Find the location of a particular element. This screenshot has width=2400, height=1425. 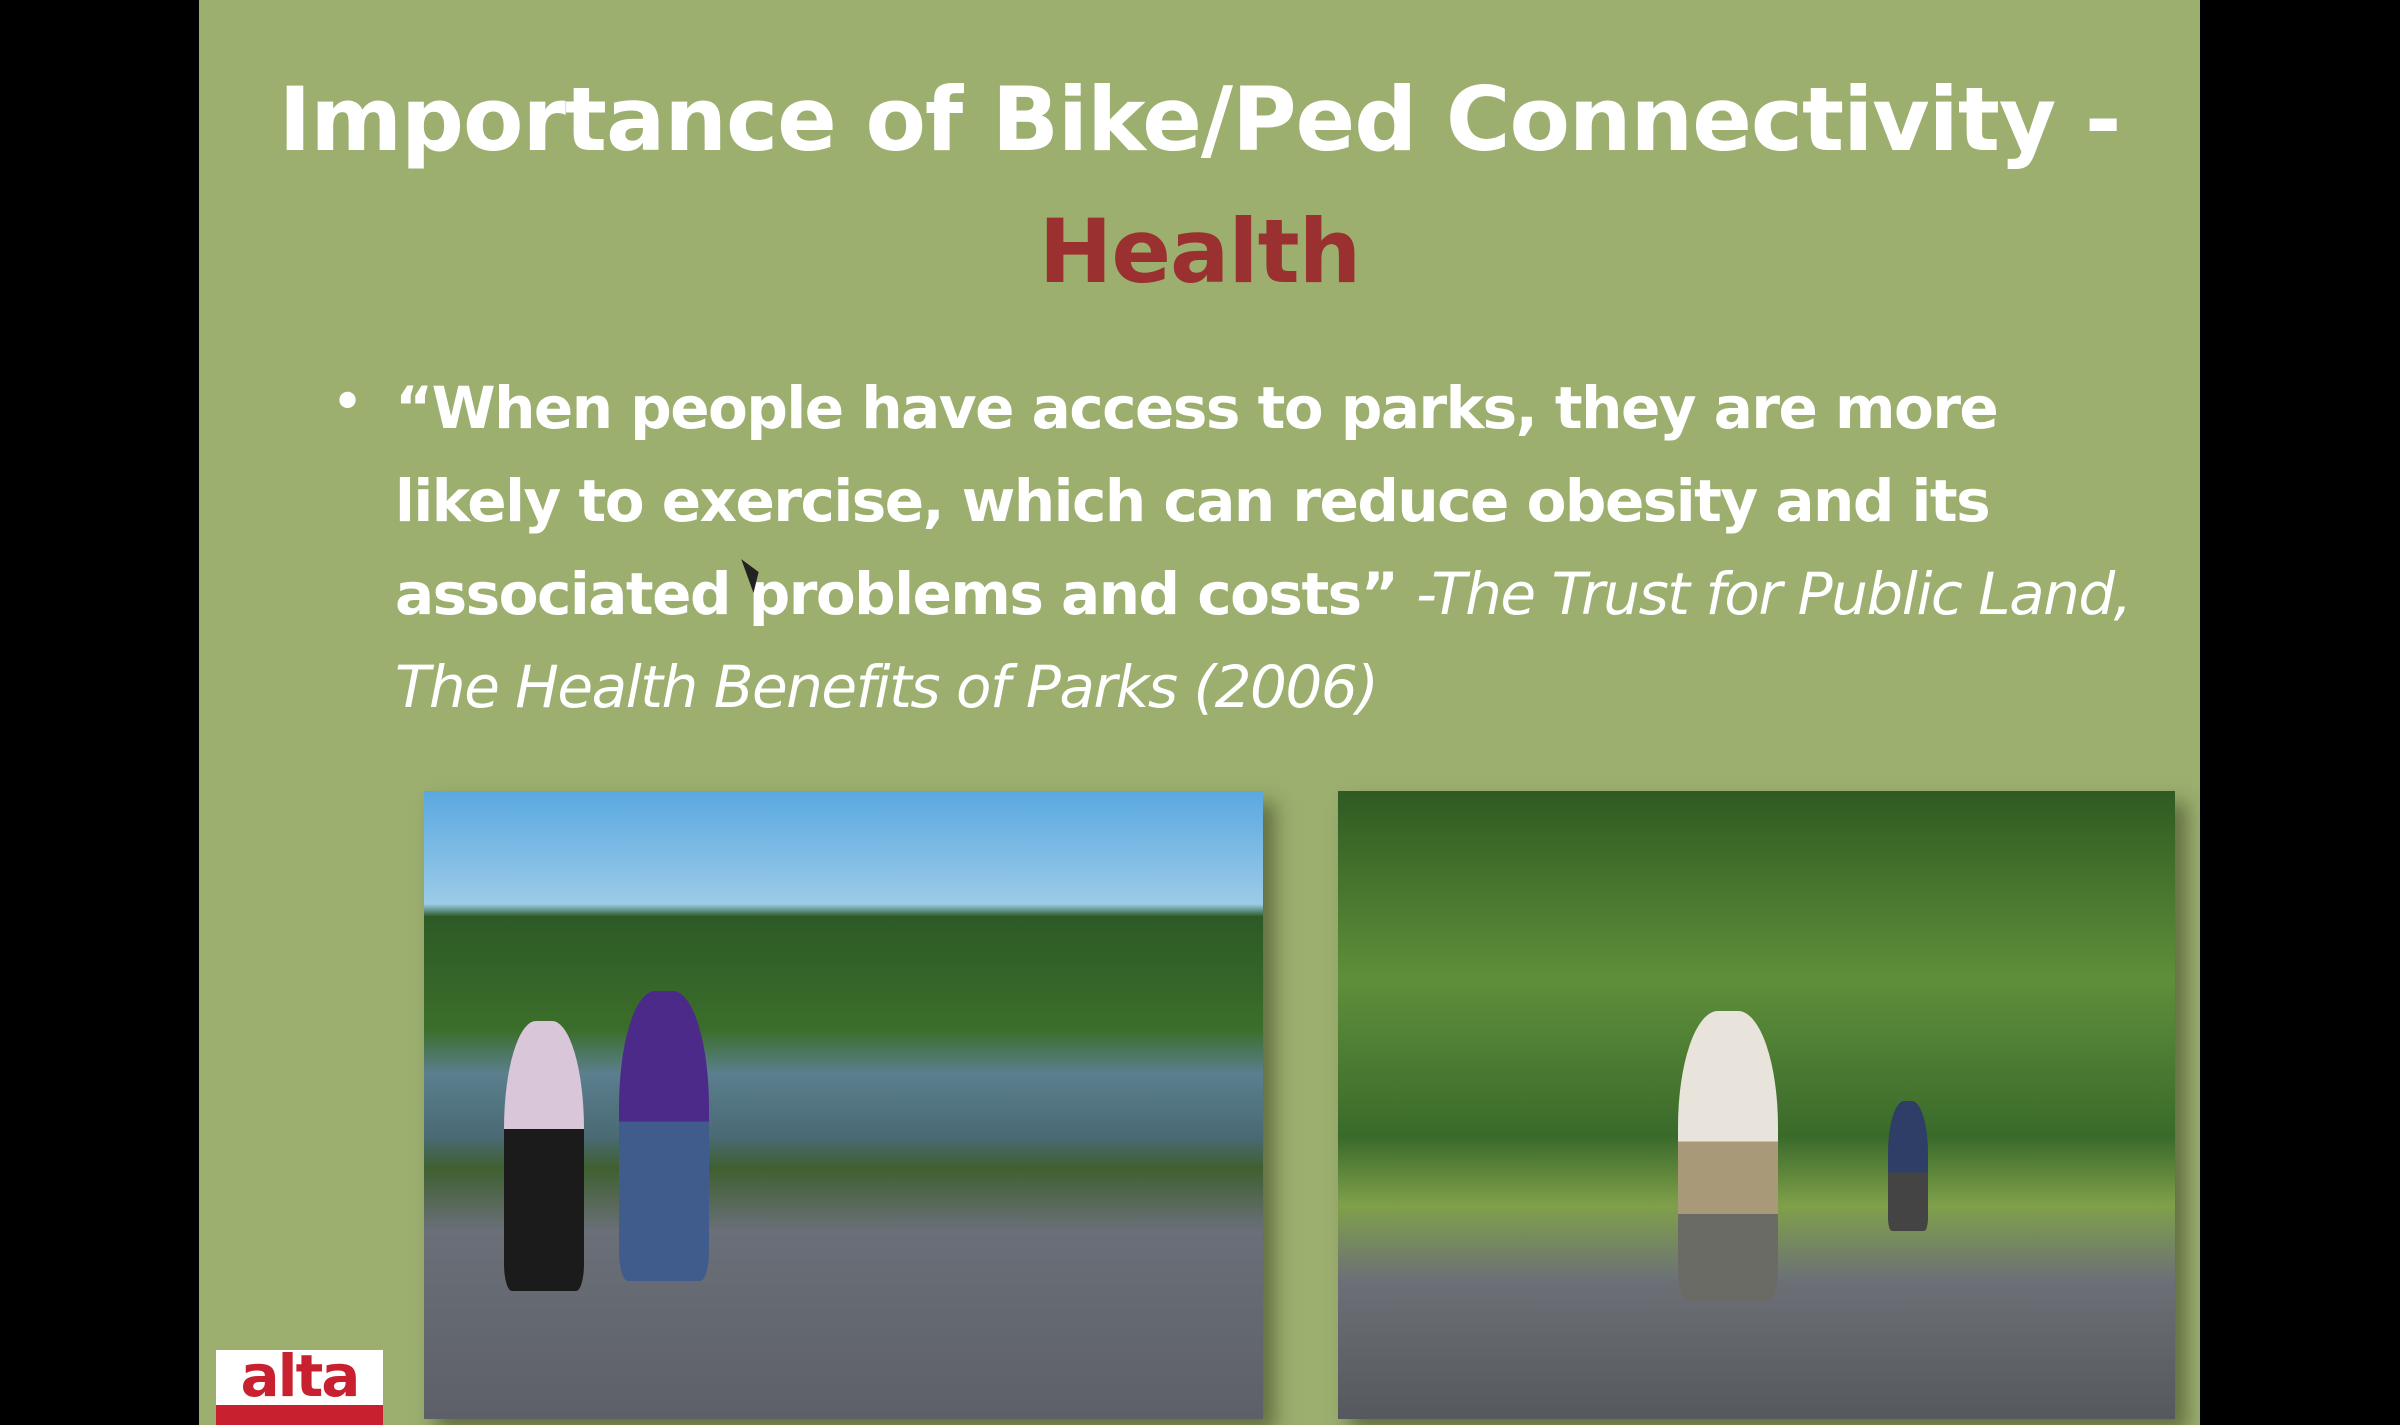

slide-title-accent: Health is located at coordinates (1200, 251).